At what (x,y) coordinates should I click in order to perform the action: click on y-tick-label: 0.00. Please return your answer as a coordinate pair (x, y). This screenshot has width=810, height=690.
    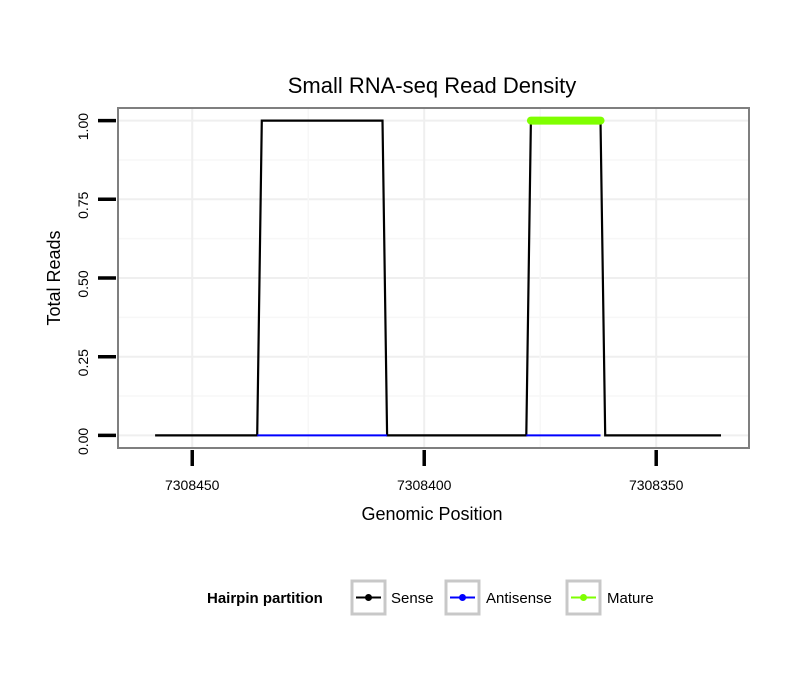
    Looking at the image, I should click on (83, 441).